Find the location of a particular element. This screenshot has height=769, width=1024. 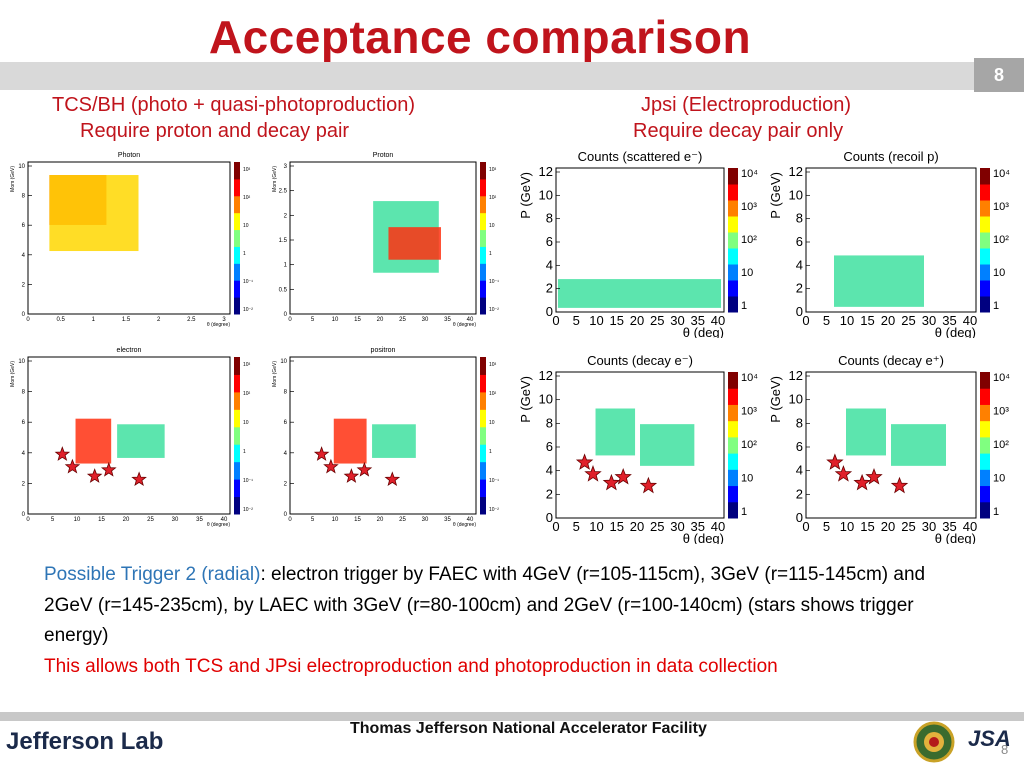

right-header-line2: Require decay pair only is located at coordinates (738, 131).